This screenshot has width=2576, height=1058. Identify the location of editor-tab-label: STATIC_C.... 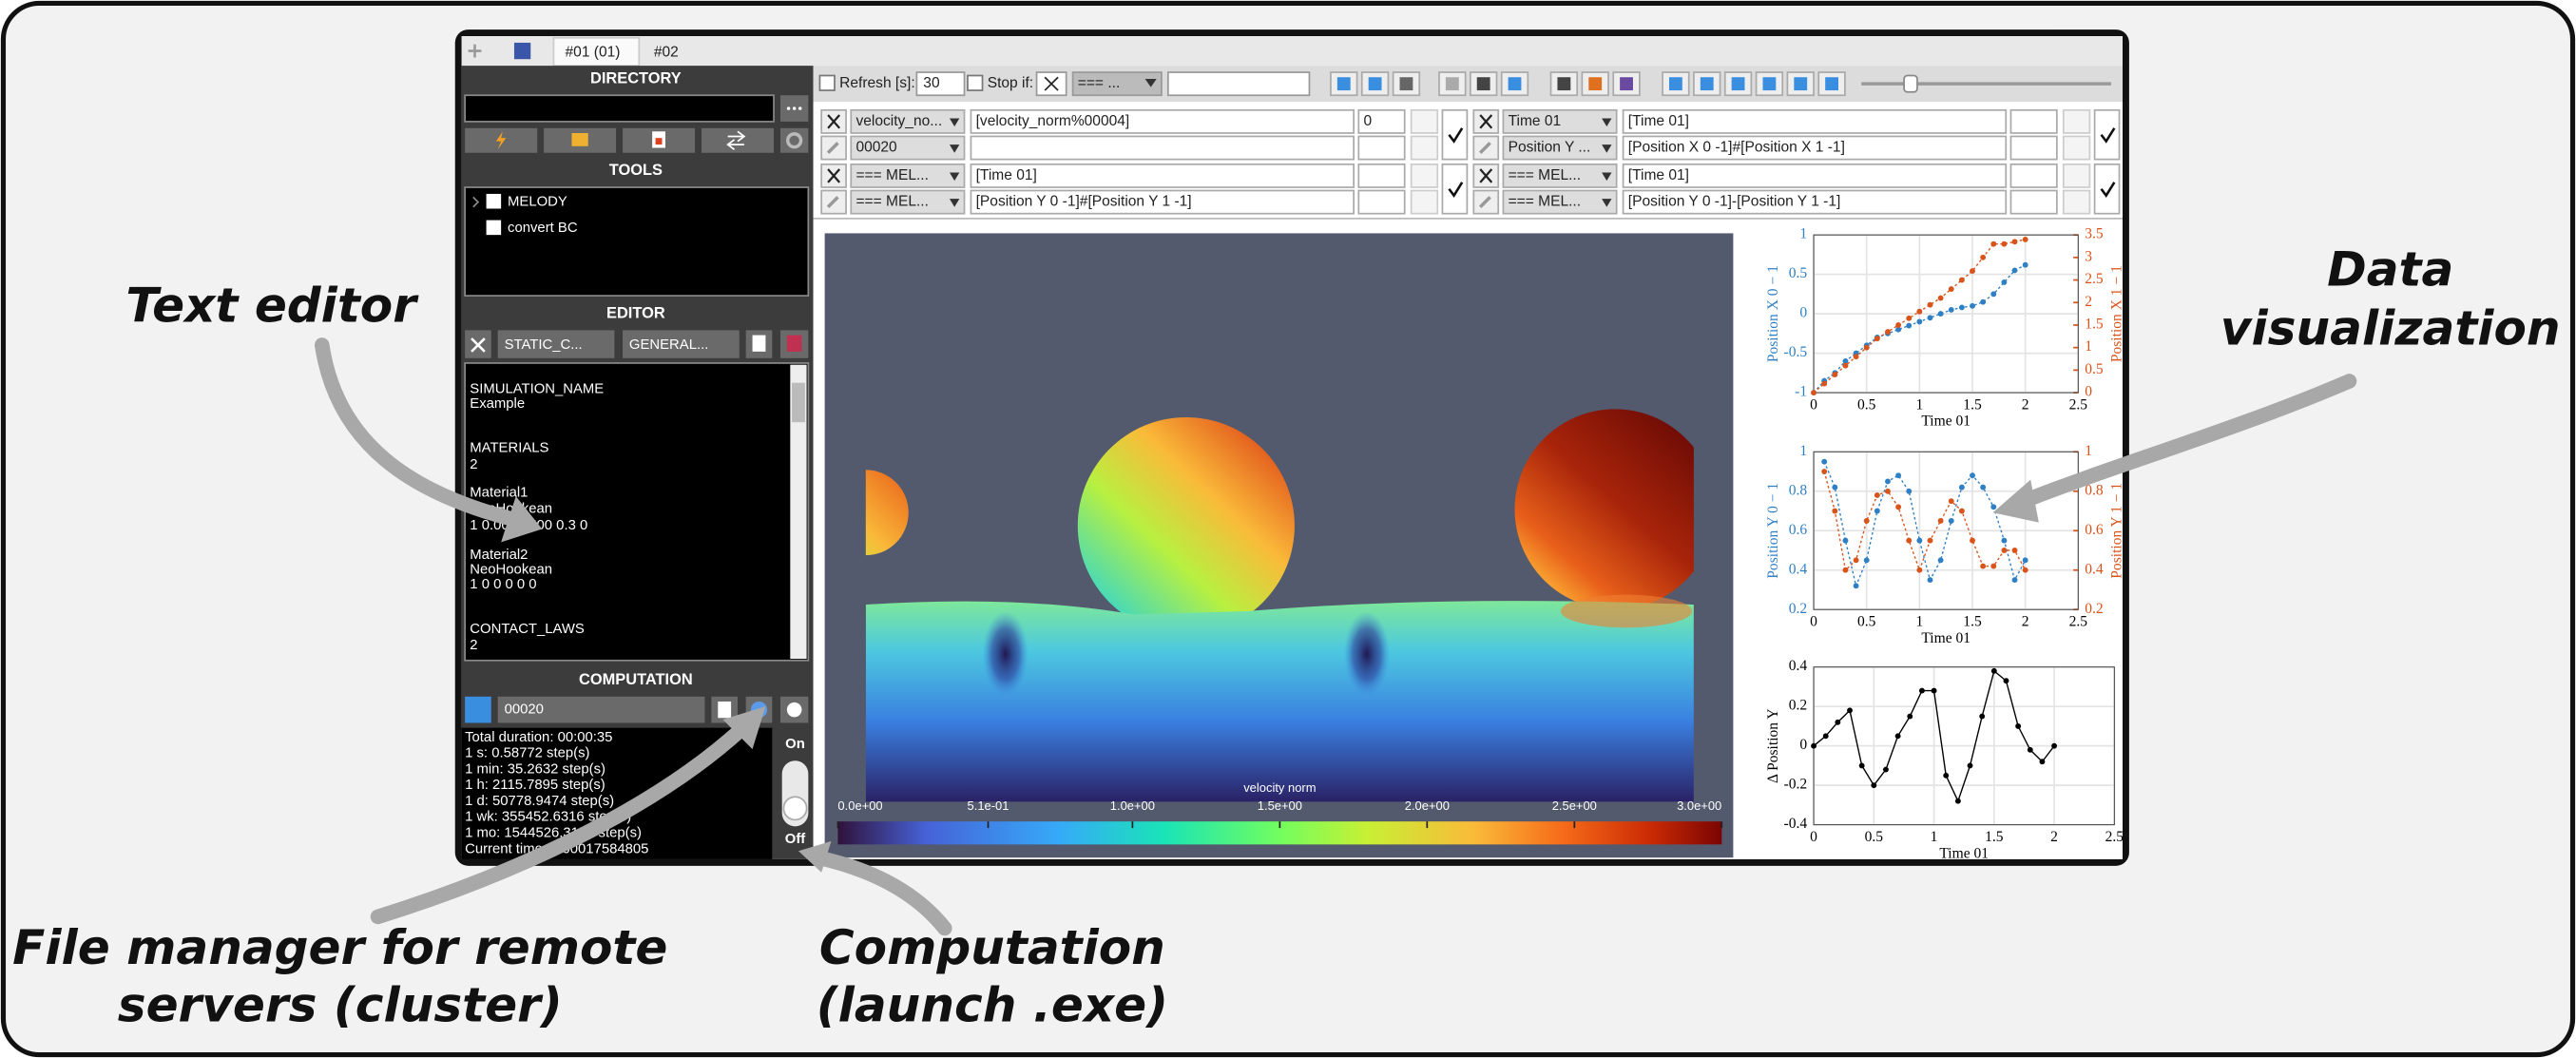
(544, 345).